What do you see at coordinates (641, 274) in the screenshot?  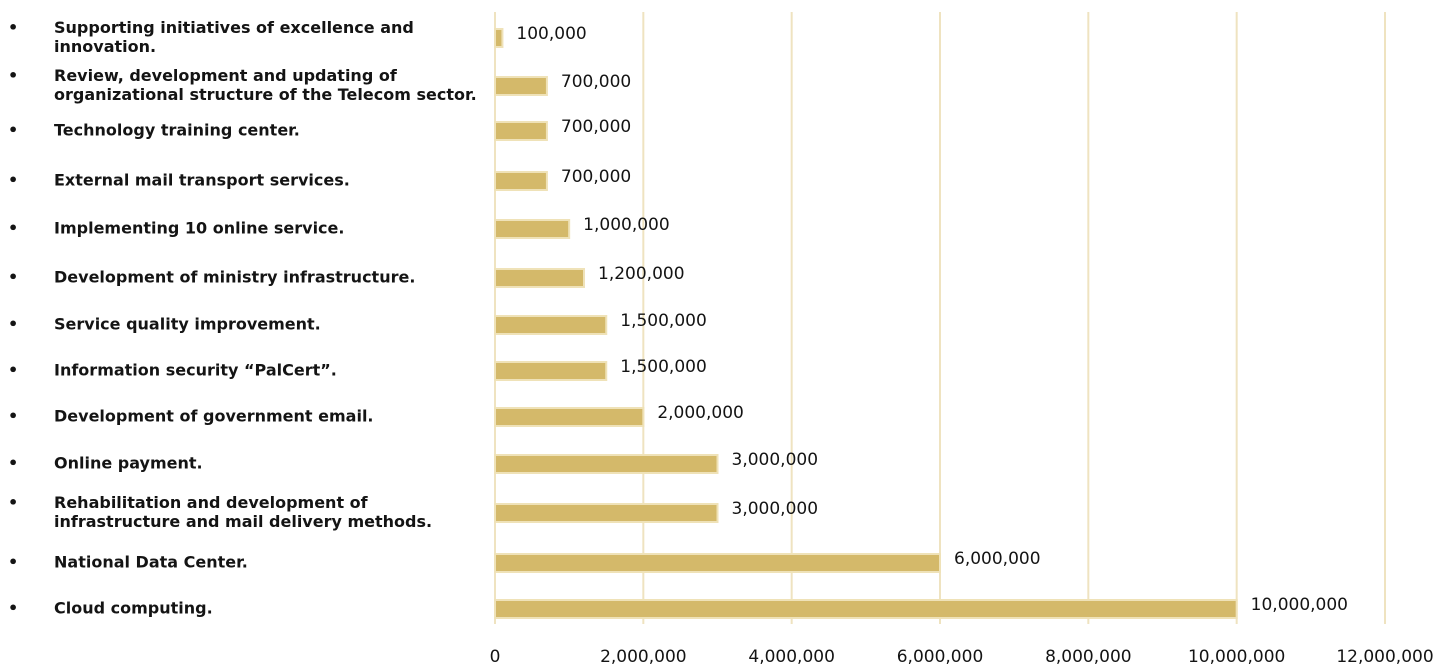 I see `data-label: 1,200,000` at bounding box center [641, 274].